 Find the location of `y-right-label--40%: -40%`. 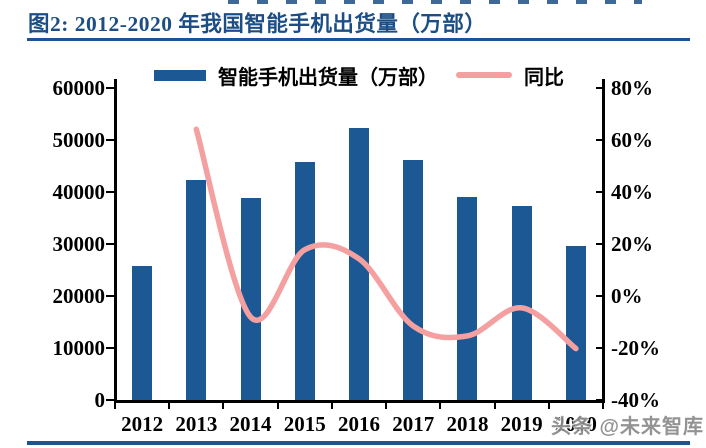

y-right-label--40%: -40% is located at coordinates (635, 399).